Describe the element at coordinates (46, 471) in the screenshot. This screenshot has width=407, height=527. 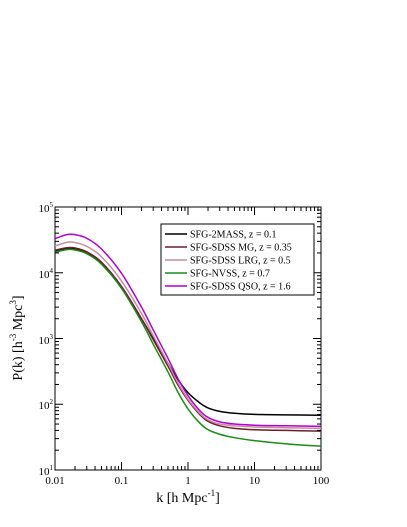
I see `y-tick-label: 10¹` at that location.